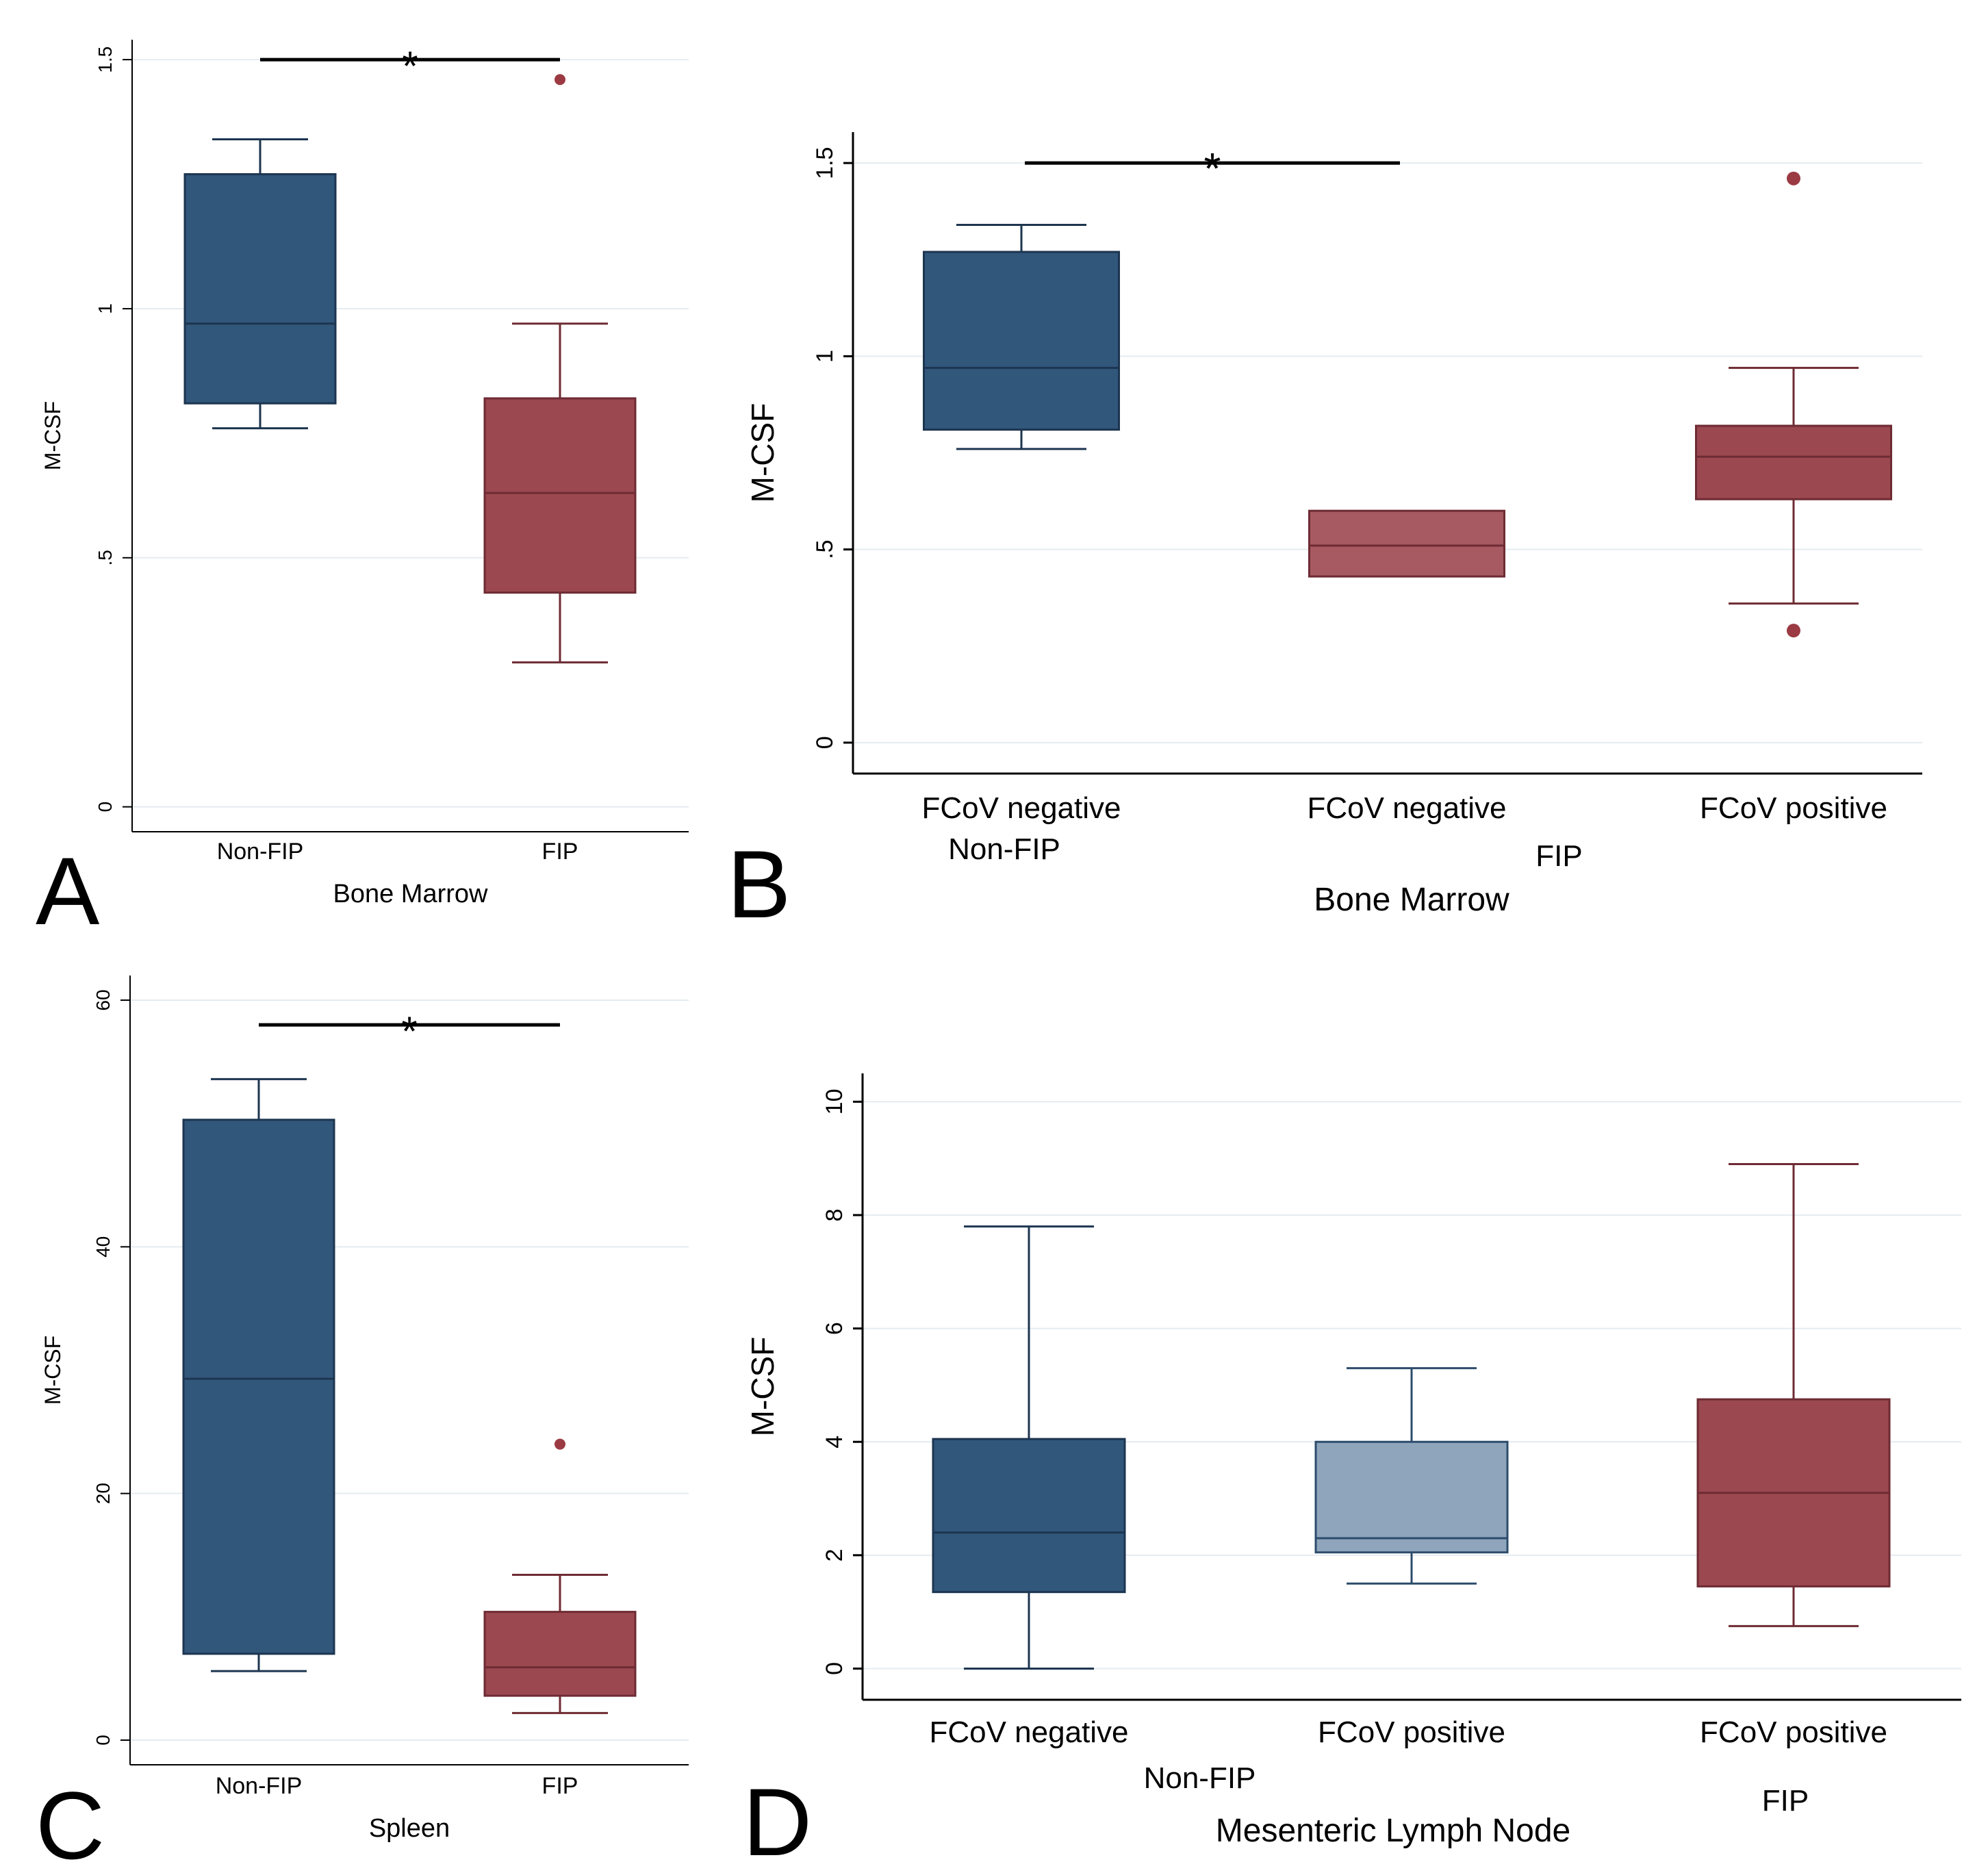  I want to click on ytick-label-C-0: 0, so click(103, 1740).